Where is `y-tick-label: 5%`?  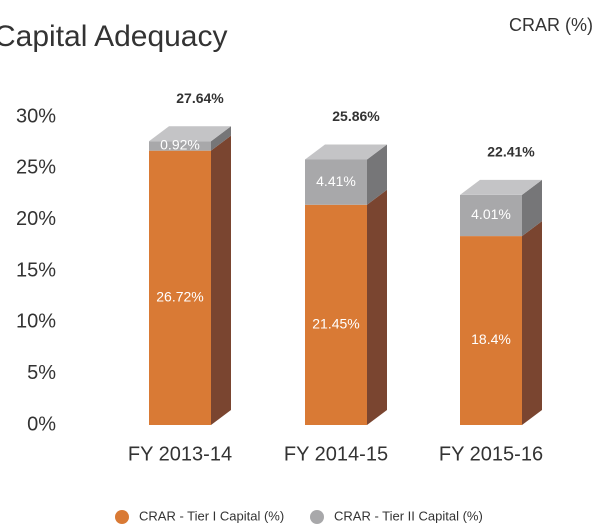 y-tick-label: 5% is located at coordinates (41, 373).